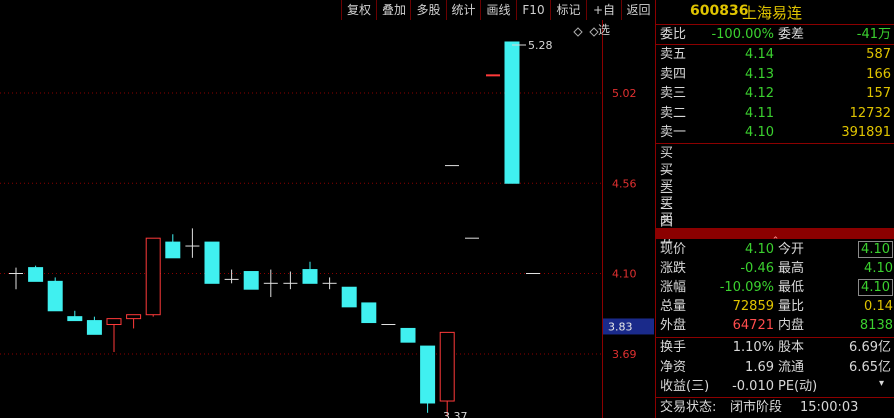 This screenshot has width=894, height=418. Describe the element at coordinates (673, 74) in the screenshot. I see `sell-label: 卖四` at that location.